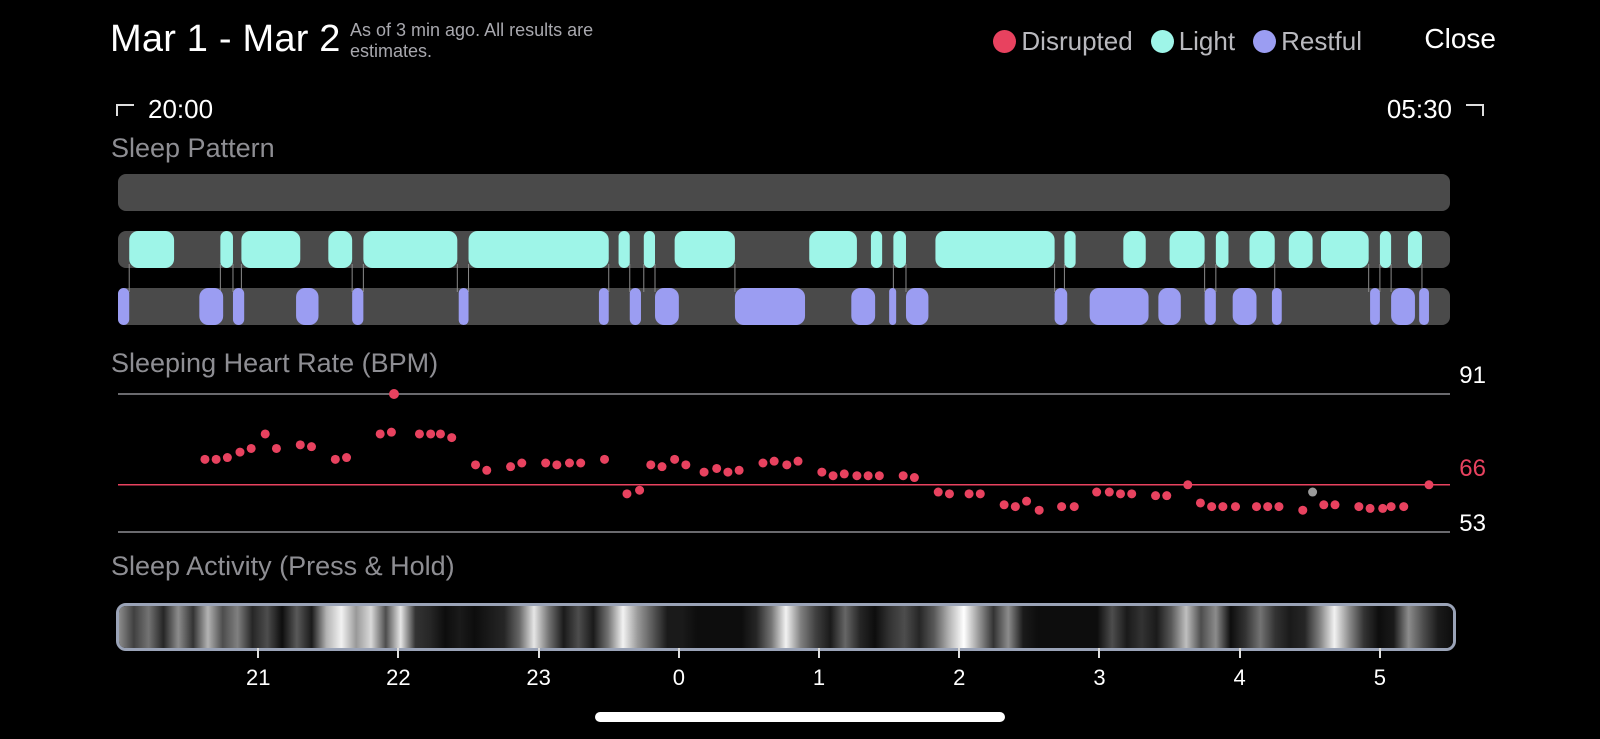  Describe the element at coordinates (1207, 41) in the screenshot. I see `legend-light-label: Light` at that location.